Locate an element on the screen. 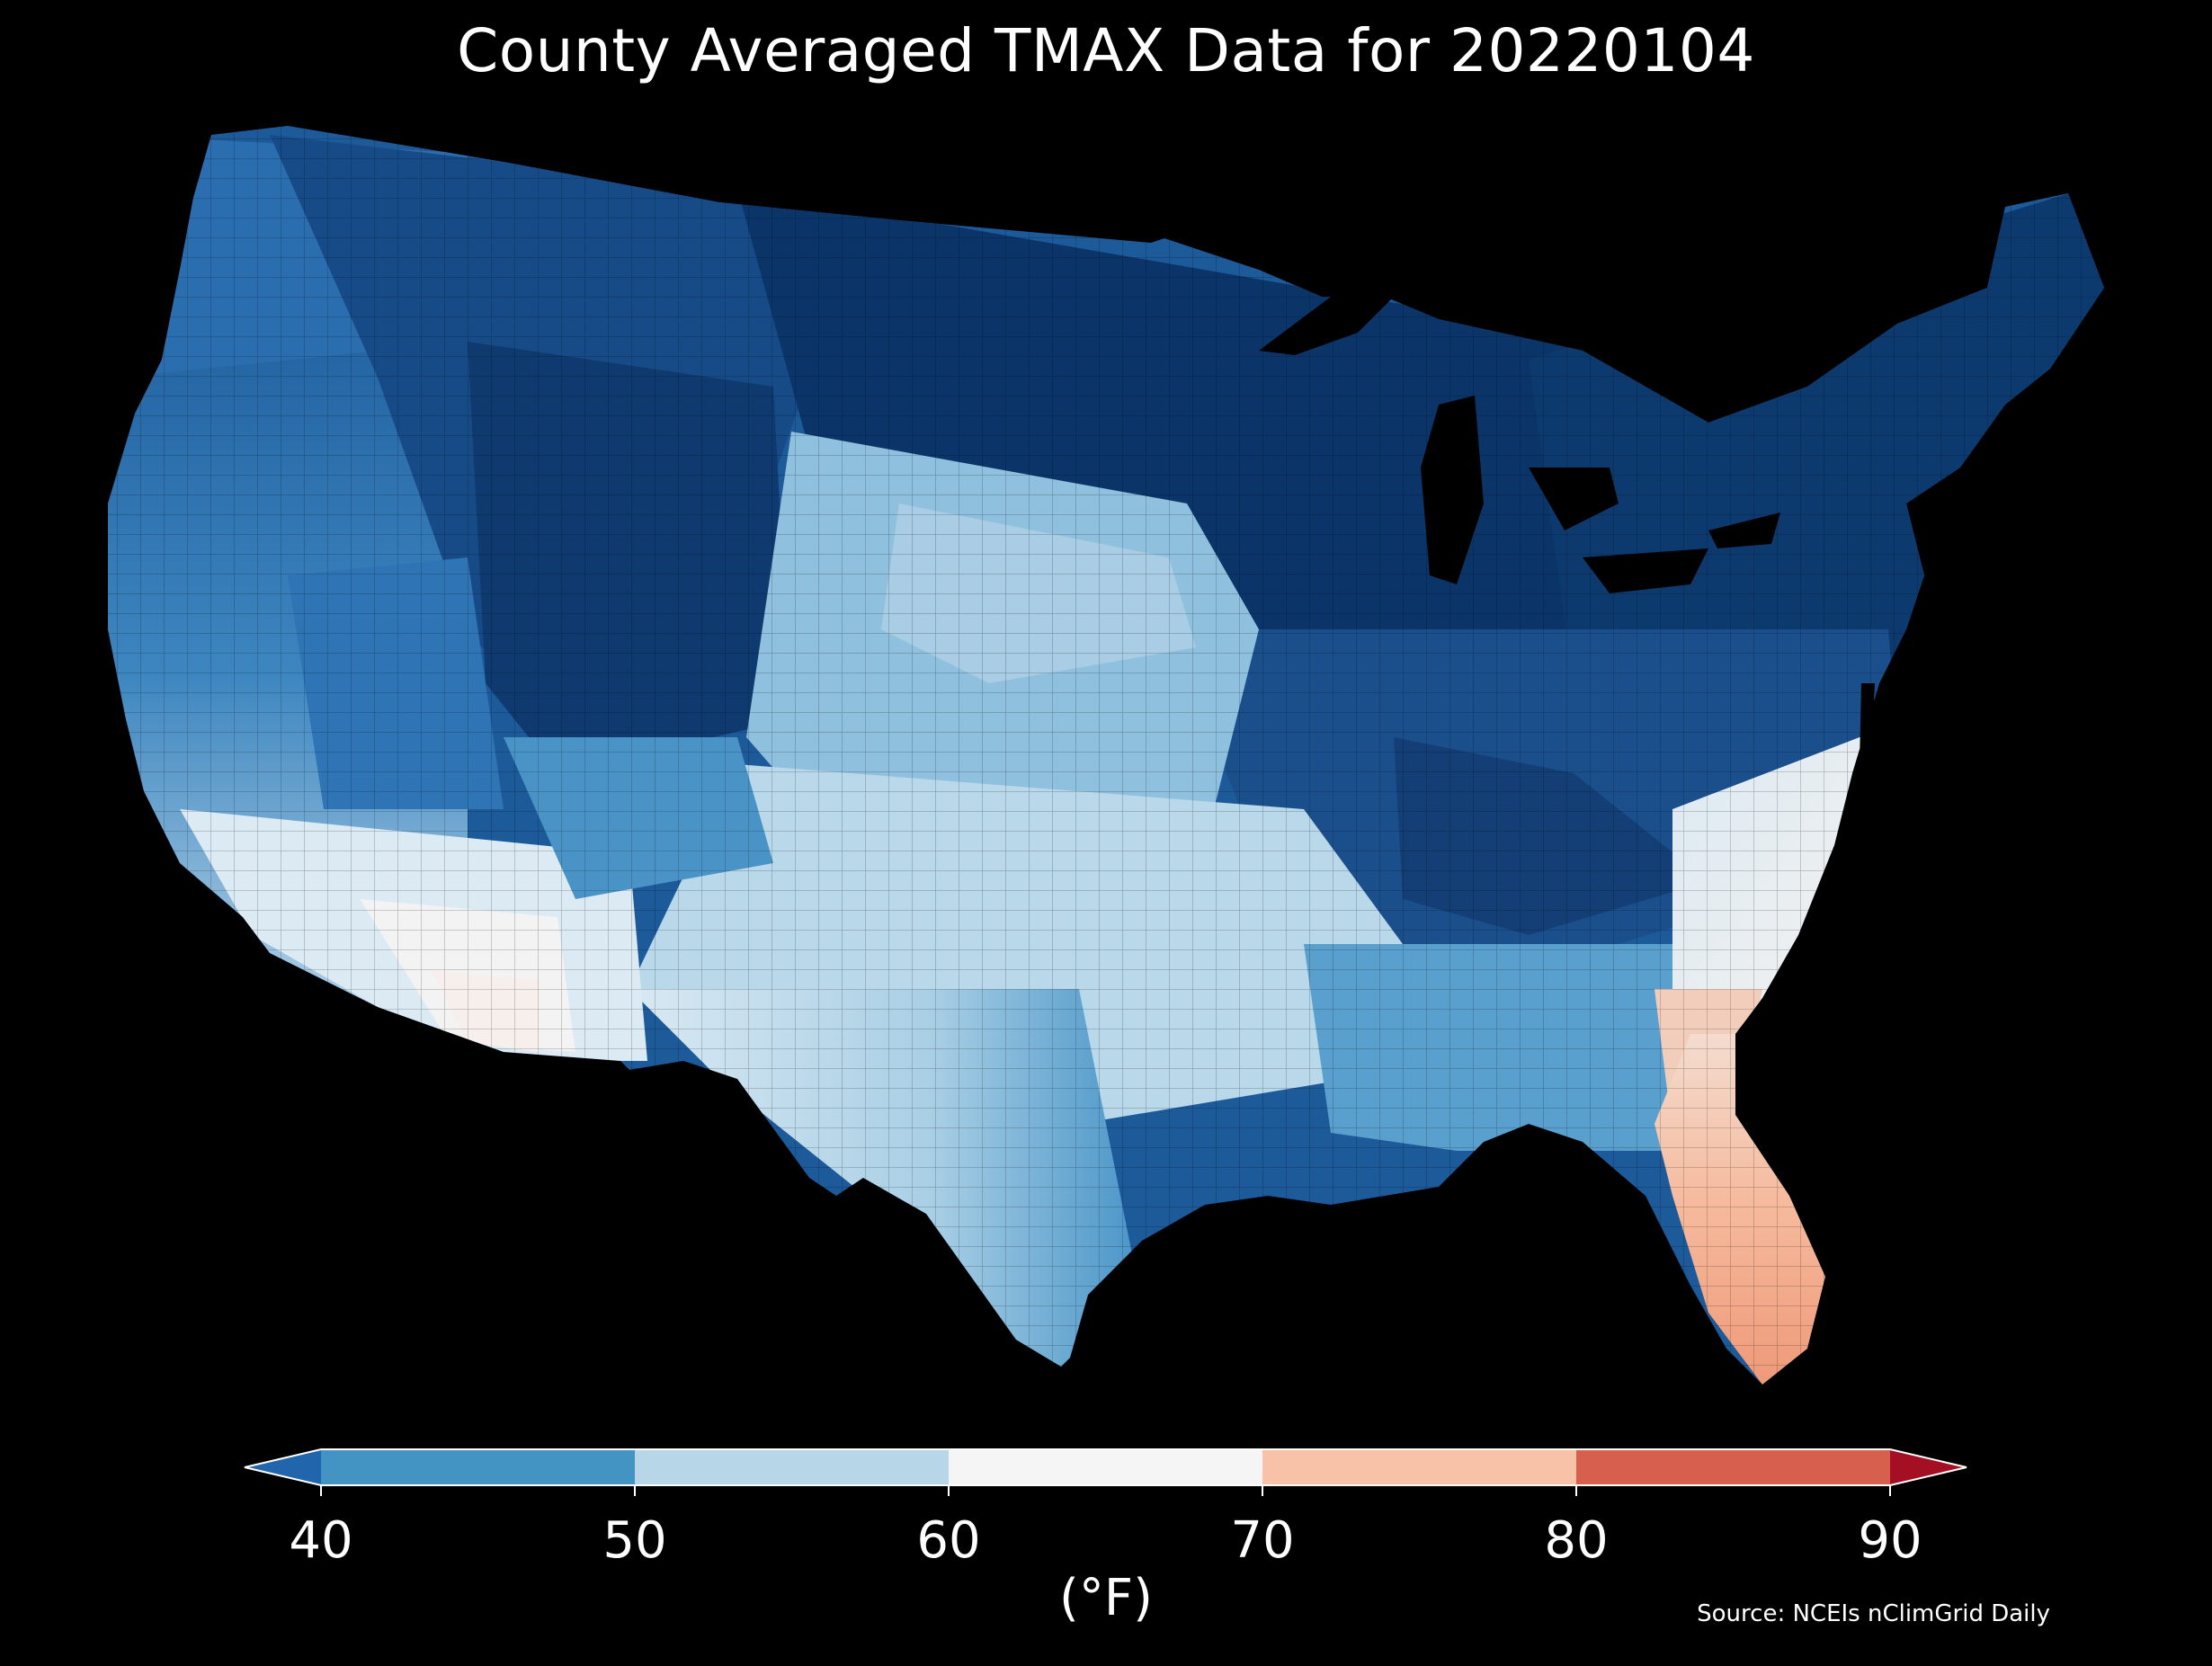  colorbar-tick-label: 50 is located at coordinates (634, 1540).